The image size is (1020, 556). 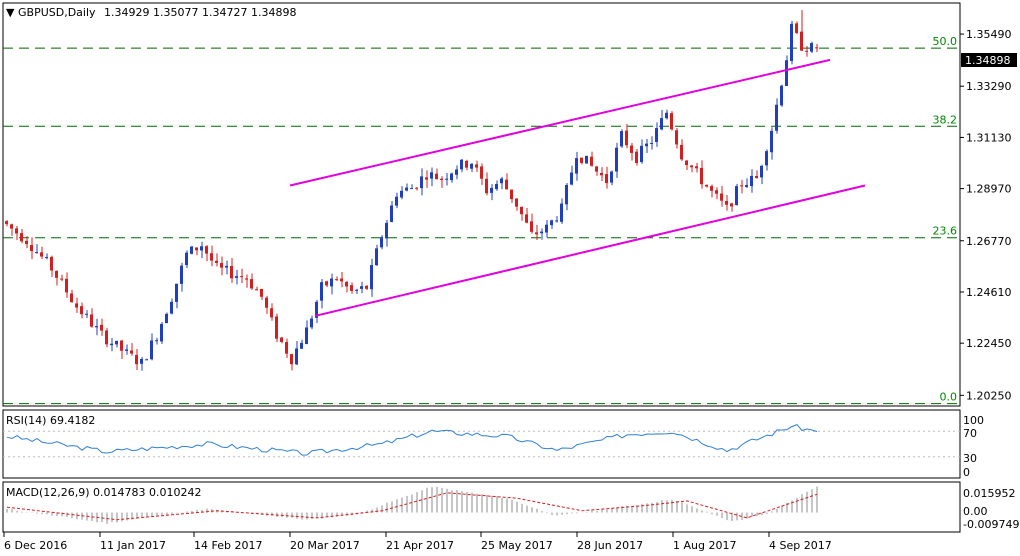 I want to click on date-tick-label: 4 Sep 2017, so click(x=800, y=545).